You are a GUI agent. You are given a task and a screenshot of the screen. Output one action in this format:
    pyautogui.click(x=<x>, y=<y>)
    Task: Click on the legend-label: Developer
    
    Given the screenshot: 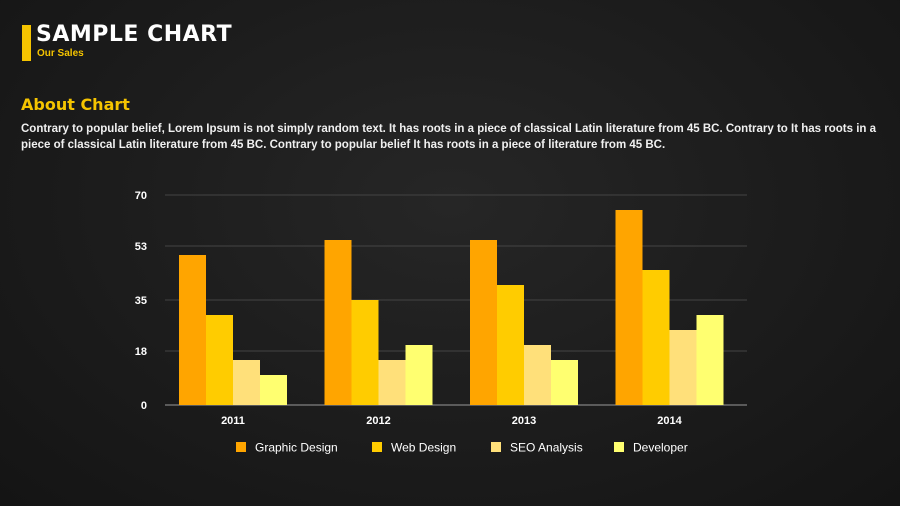 What is the action you would take?
    pyautogui.click(x=660, y=448)
    